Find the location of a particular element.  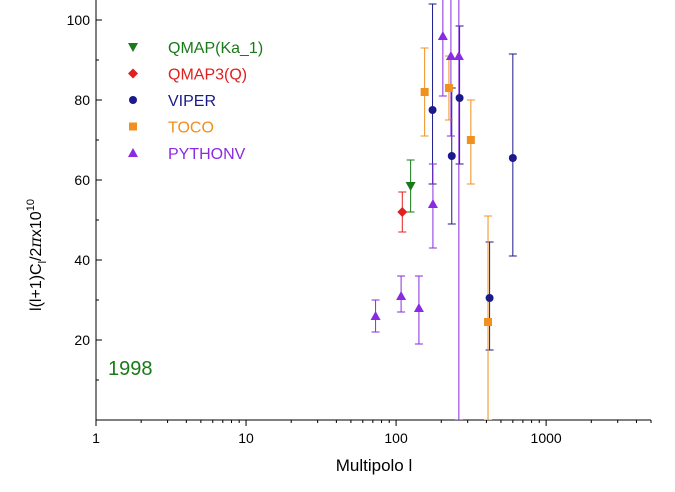

legend-label-pythonv: PYTHONV is located at coordinates (207, 154).